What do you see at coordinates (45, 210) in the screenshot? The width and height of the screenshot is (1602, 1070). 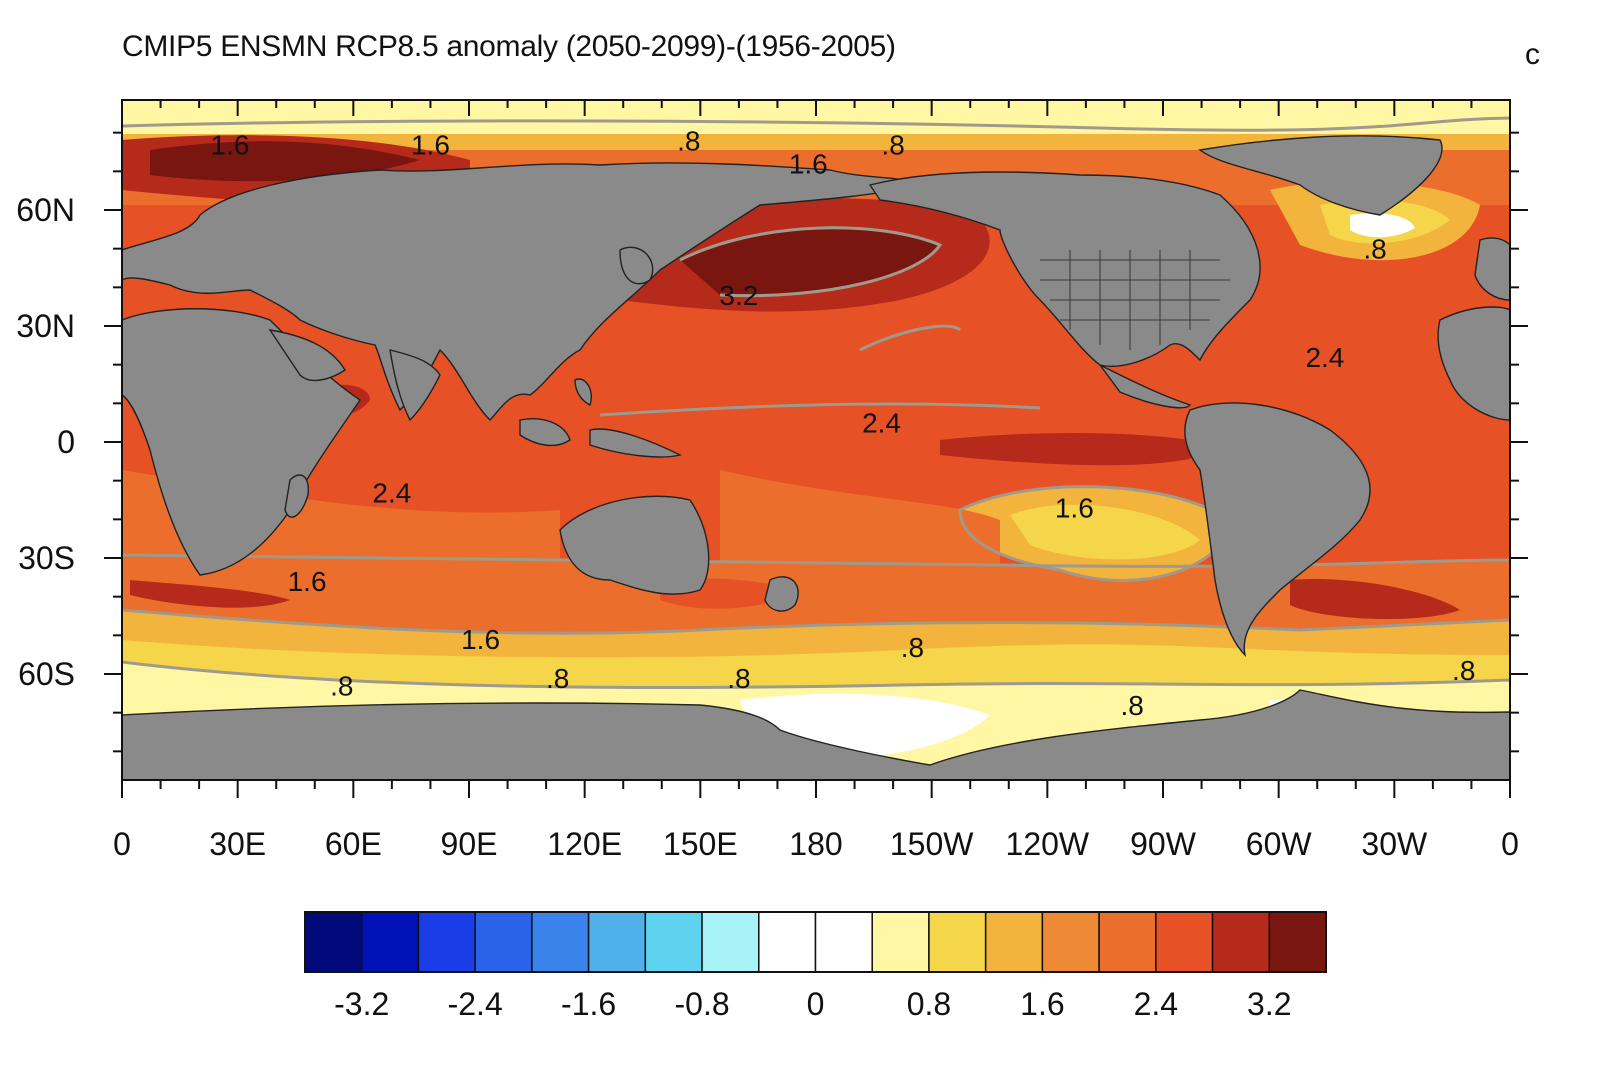 I see `y-tick-label: 60N` at bounding box center [45, 210].